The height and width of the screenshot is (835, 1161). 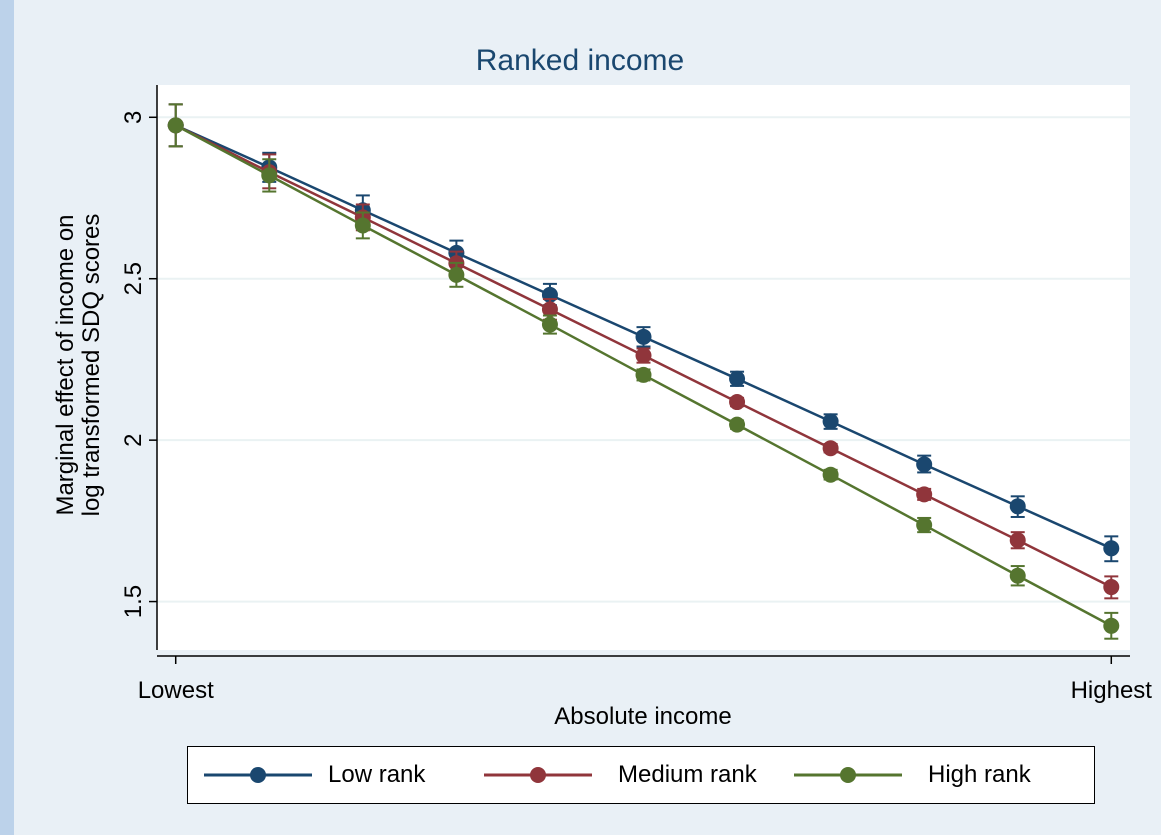 I want to click on y-tick-label: 1.5, so click(x=133, y=601).